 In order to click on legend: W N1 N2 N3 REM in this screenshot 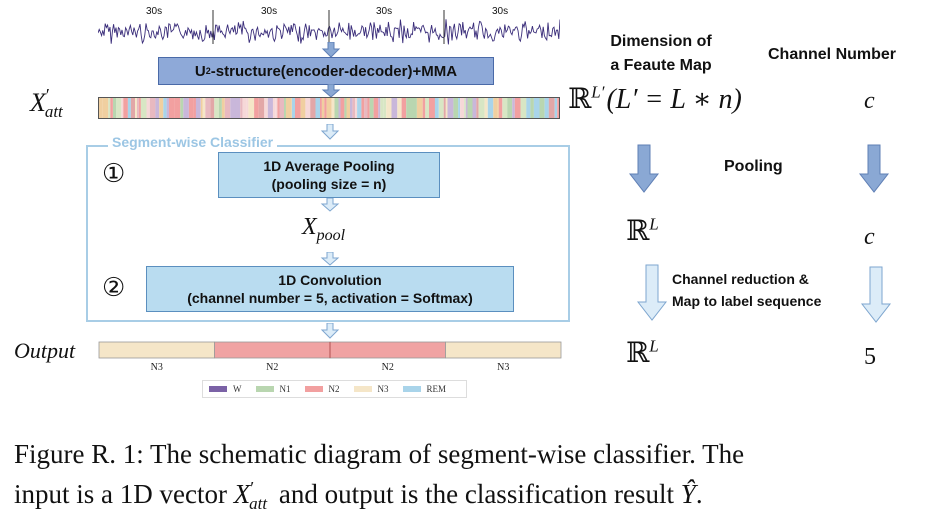, I will do `click(335, 389)`.